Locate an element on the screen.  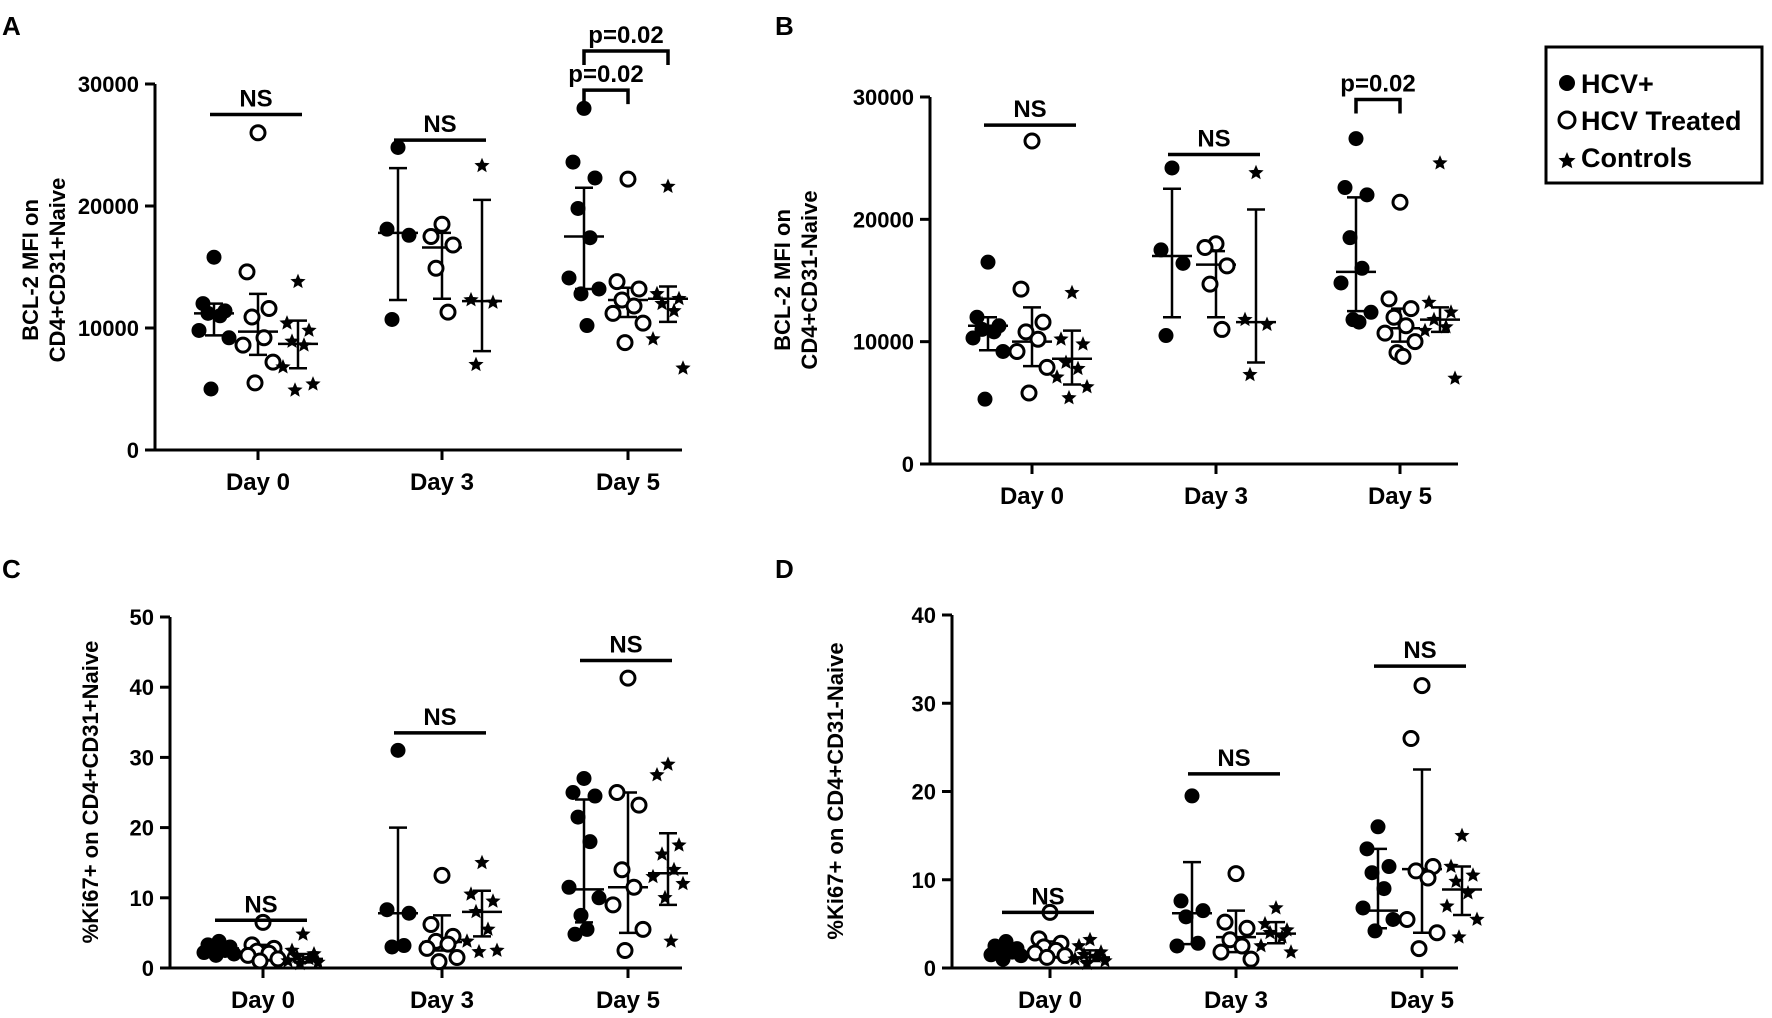
y-tick-label: 20 is located at coordinates (142, 828).